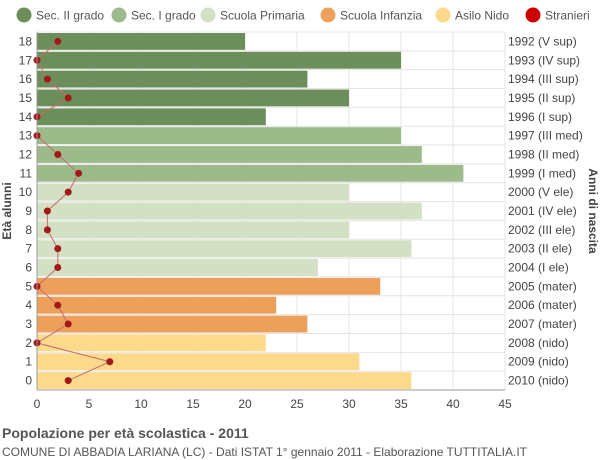 The width and height of the screenshot is (600, 460). I want to click on age-tick-label-2: 2, so click(28, 343).